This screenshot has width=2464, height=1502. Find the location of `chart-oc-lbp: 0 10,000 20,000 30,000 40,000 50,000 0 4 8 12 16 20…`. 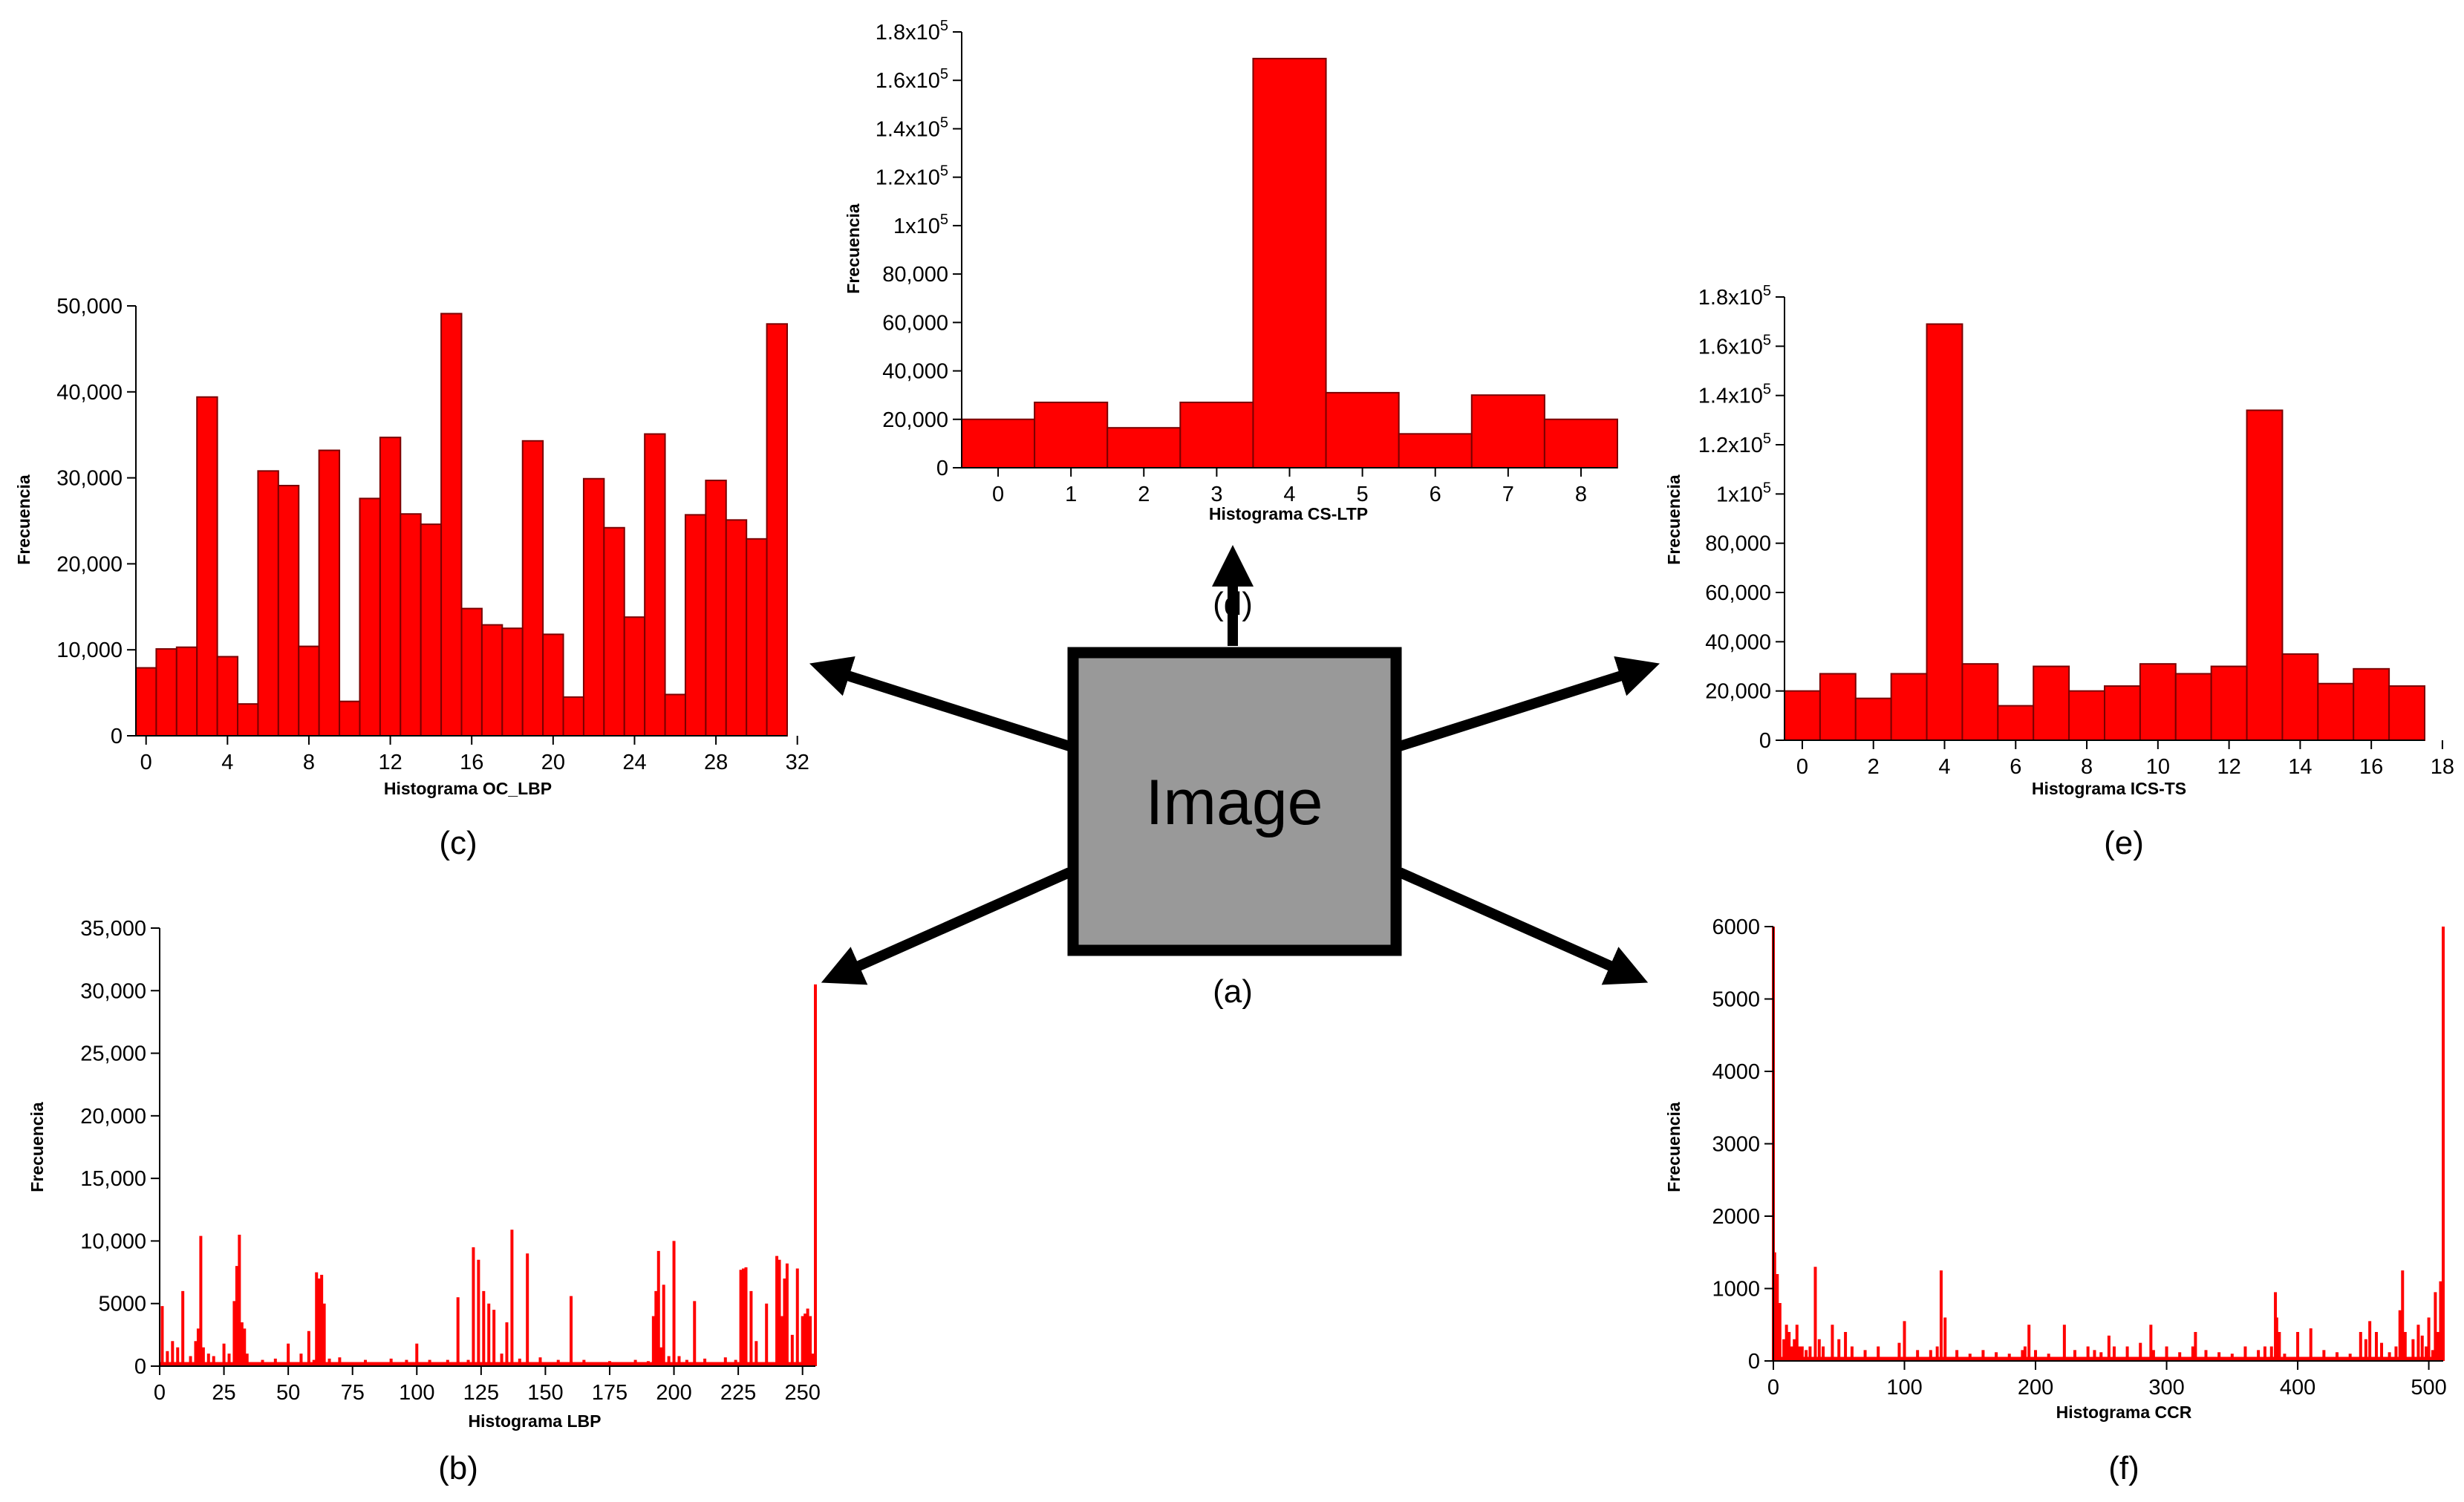

chart-oc-lbp: 0 10,000 20,000 30,000 40,000 50,000 0 4 8 12 16 20… is located at coordinates (412, 578).